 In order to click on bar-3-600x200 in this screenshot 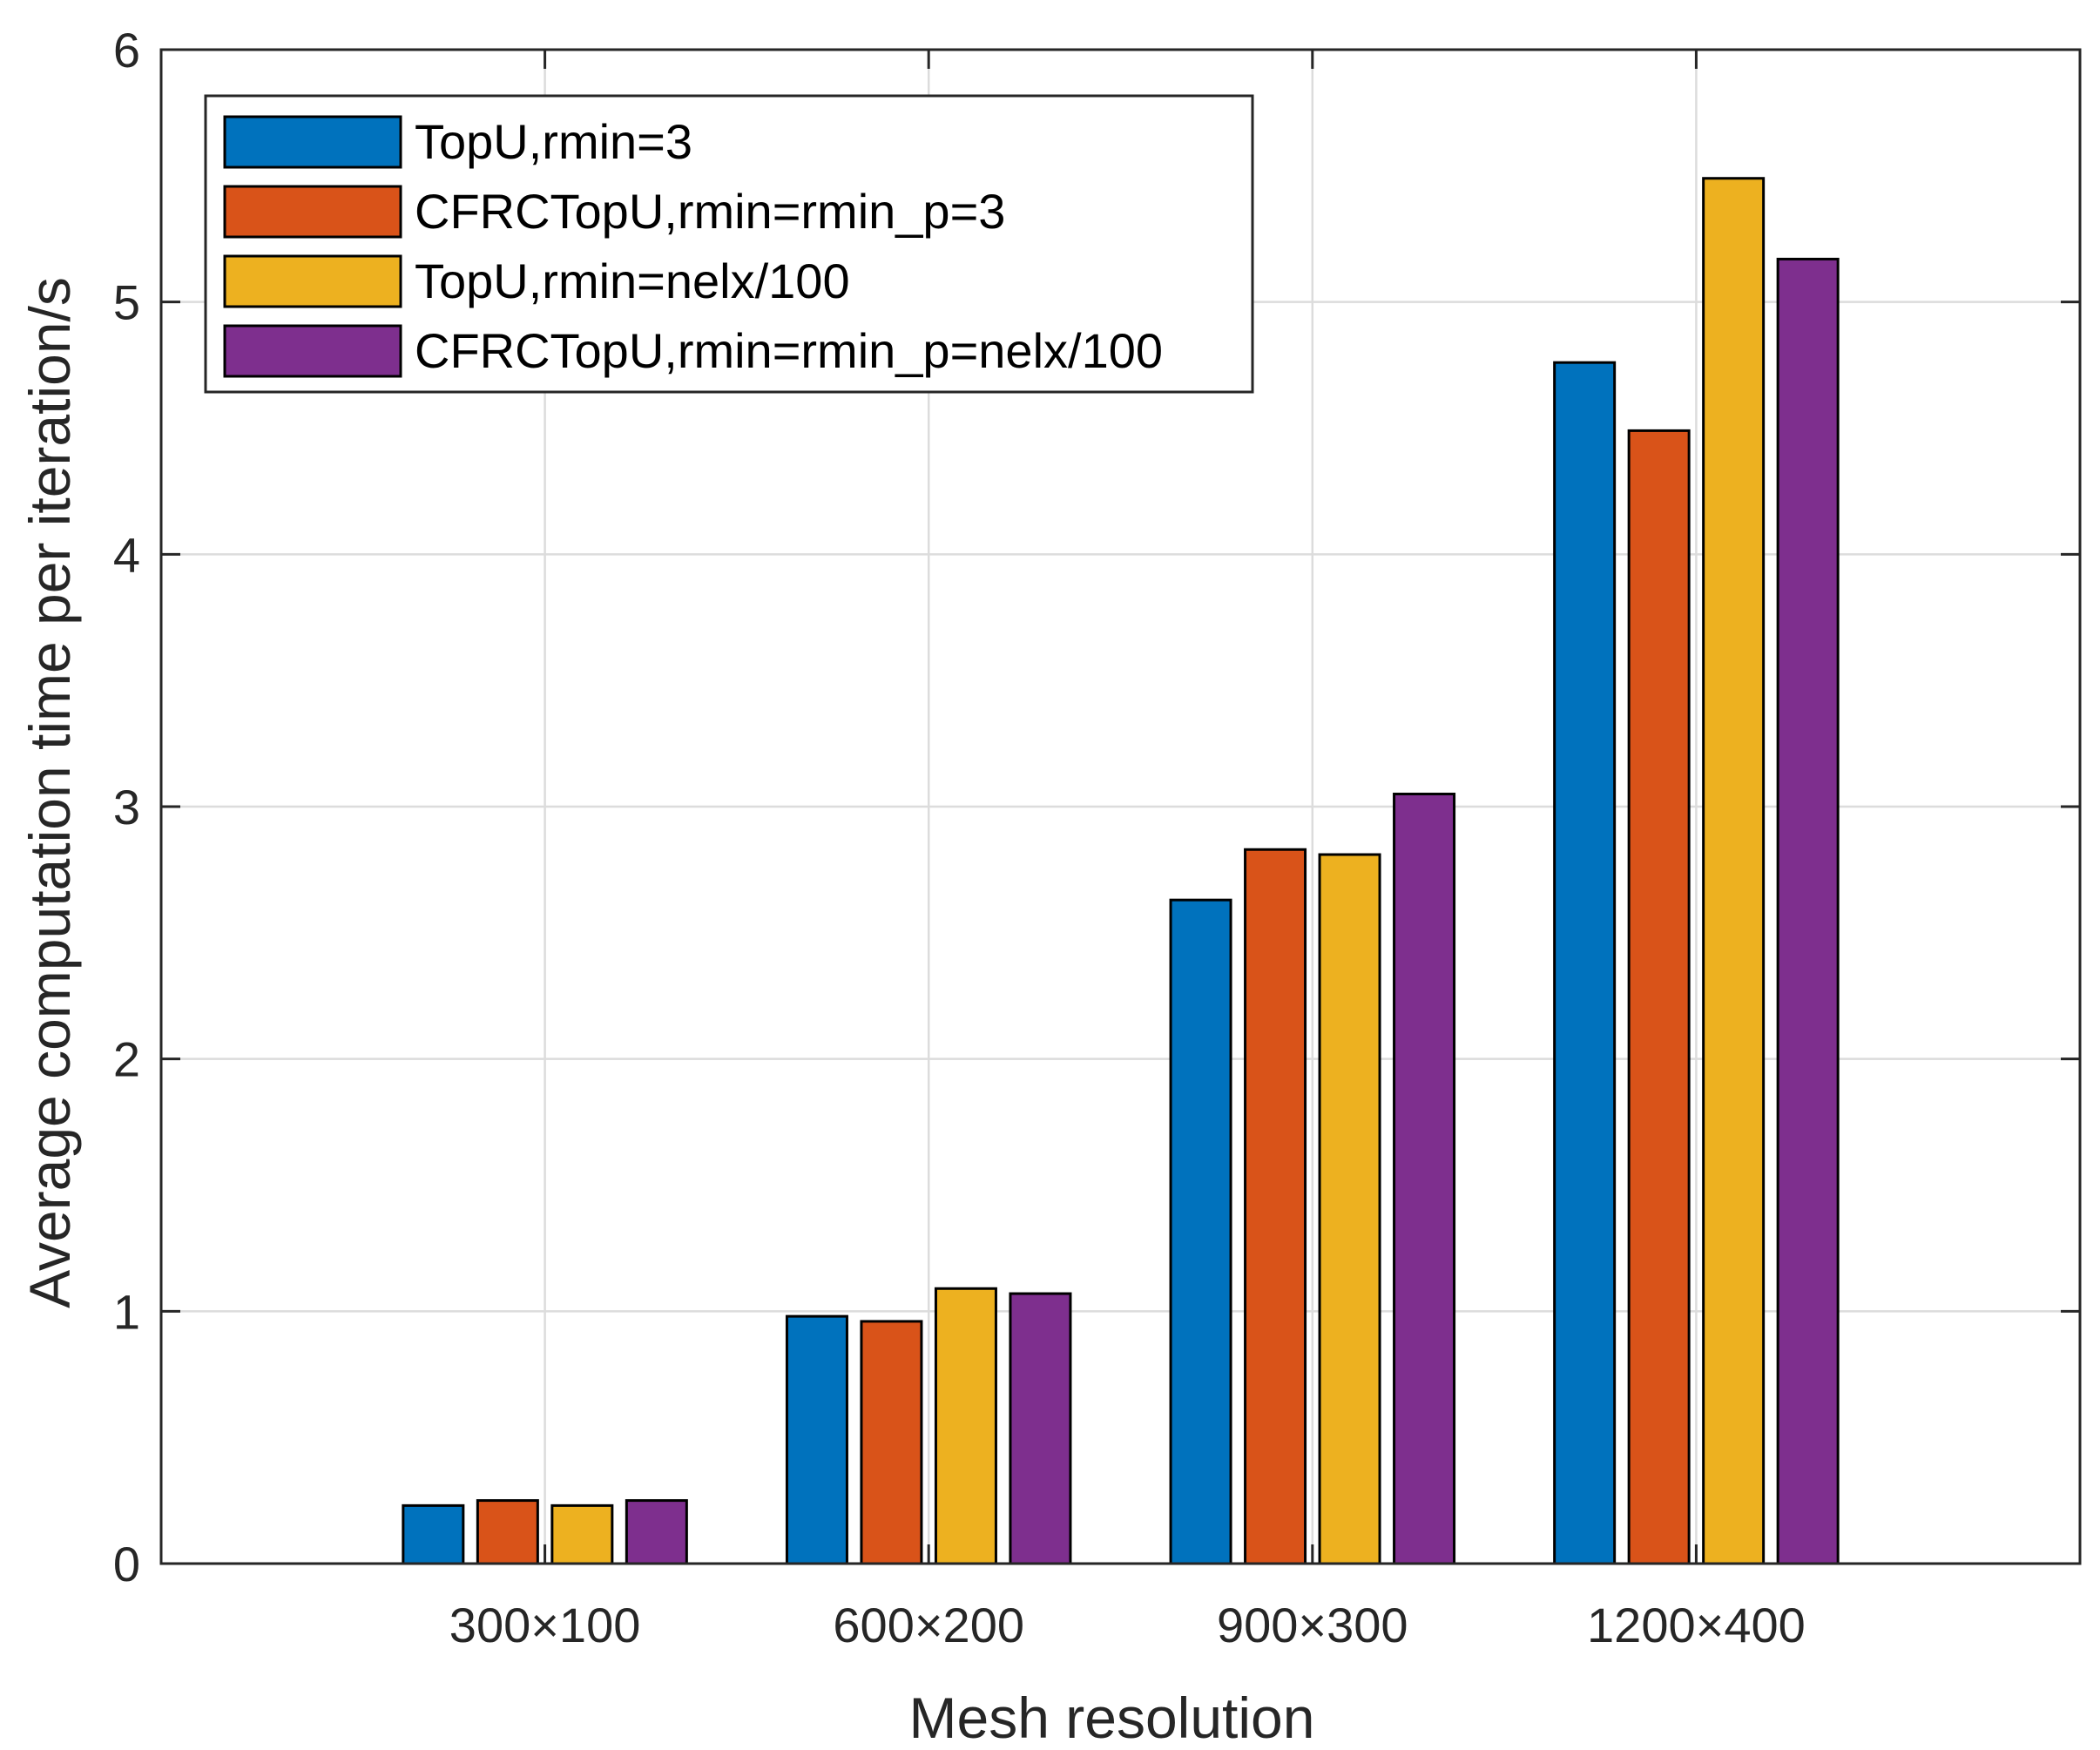, I will do `click(965, 1426)`.